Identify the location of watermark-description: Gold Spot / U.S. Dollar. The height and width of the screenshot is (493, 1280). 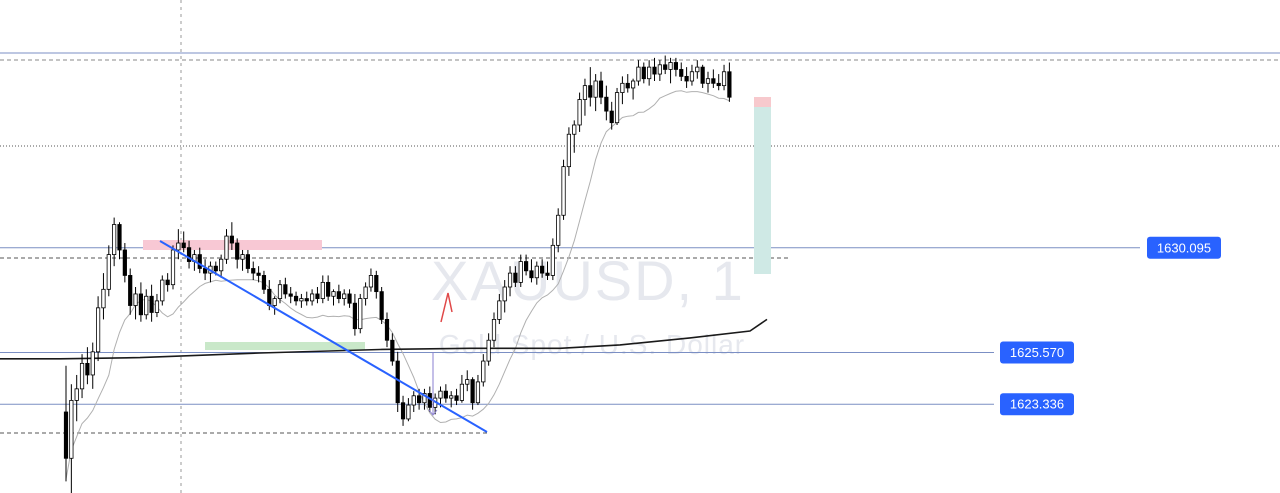
(592, 344).